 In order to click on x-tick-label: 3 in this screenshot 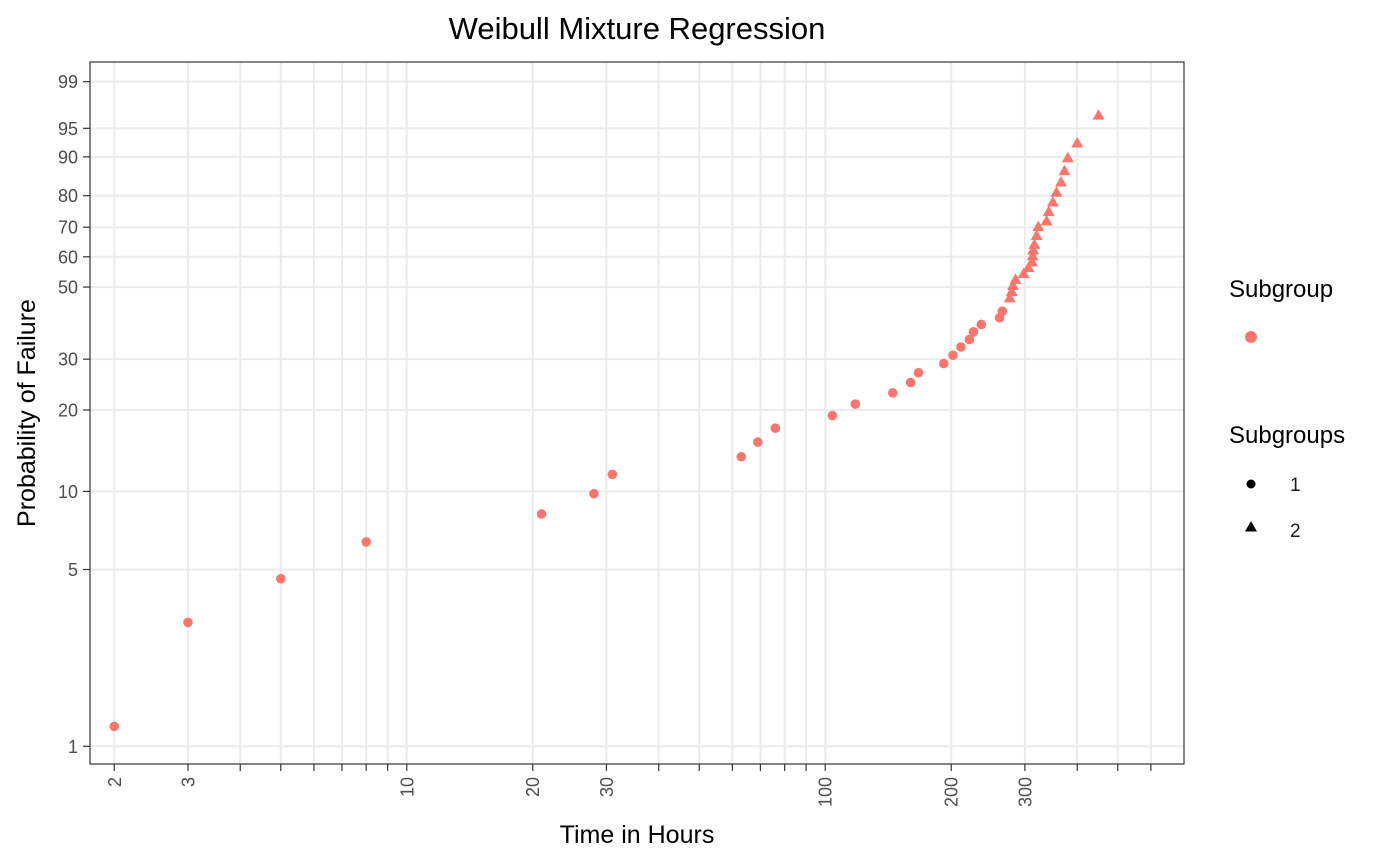, I will do `click(188, 782)`.